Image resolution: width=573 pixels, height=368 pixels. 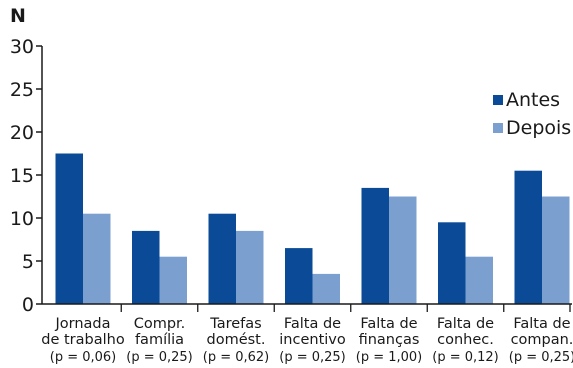 What do you see at coordinates (18, 16) in the screenshot?
I see `y-axis-title: N` at bounding box center [18, 16].